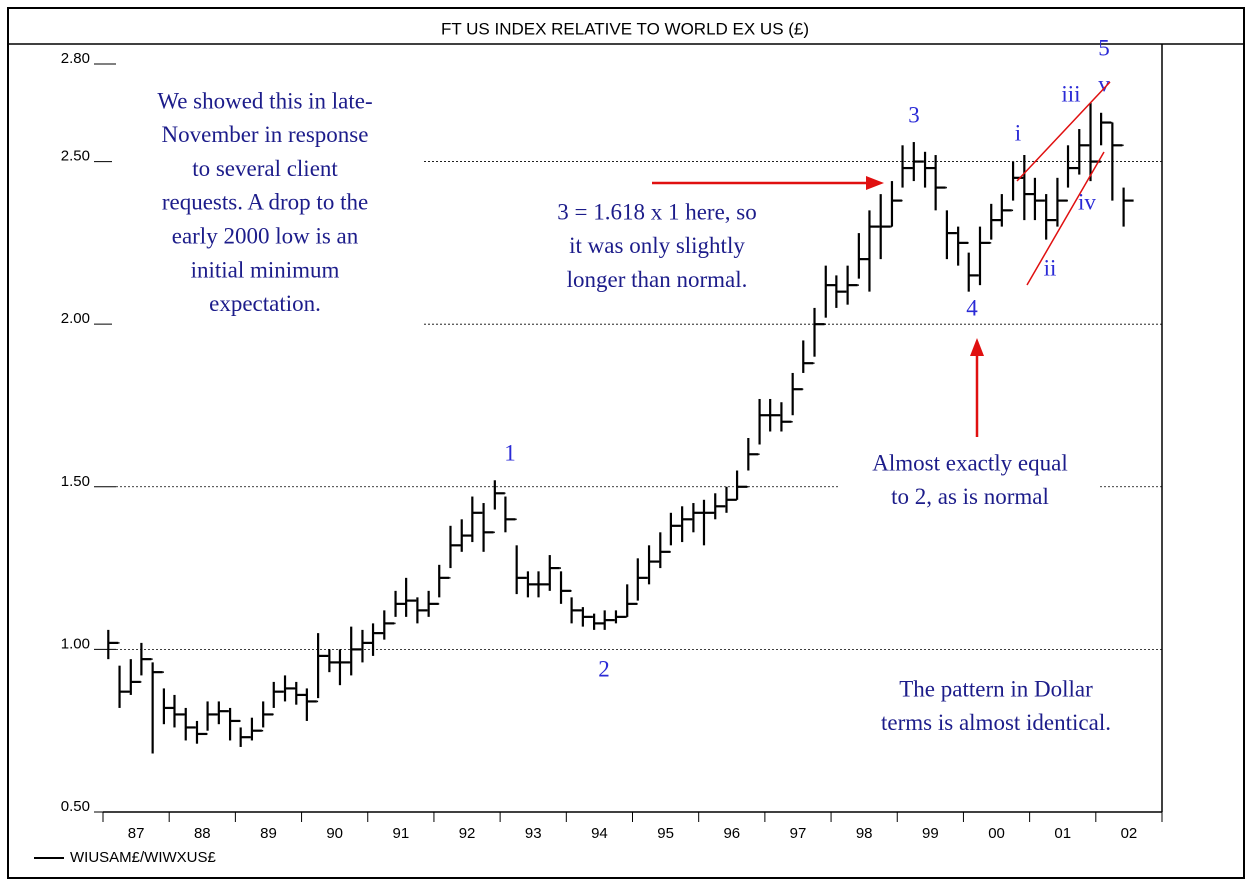 The height and width of the screenshot is (883, 1249). Describe the element at coordinates (1104, 83) in the screenshot. I see `wave-label: v` at that location.